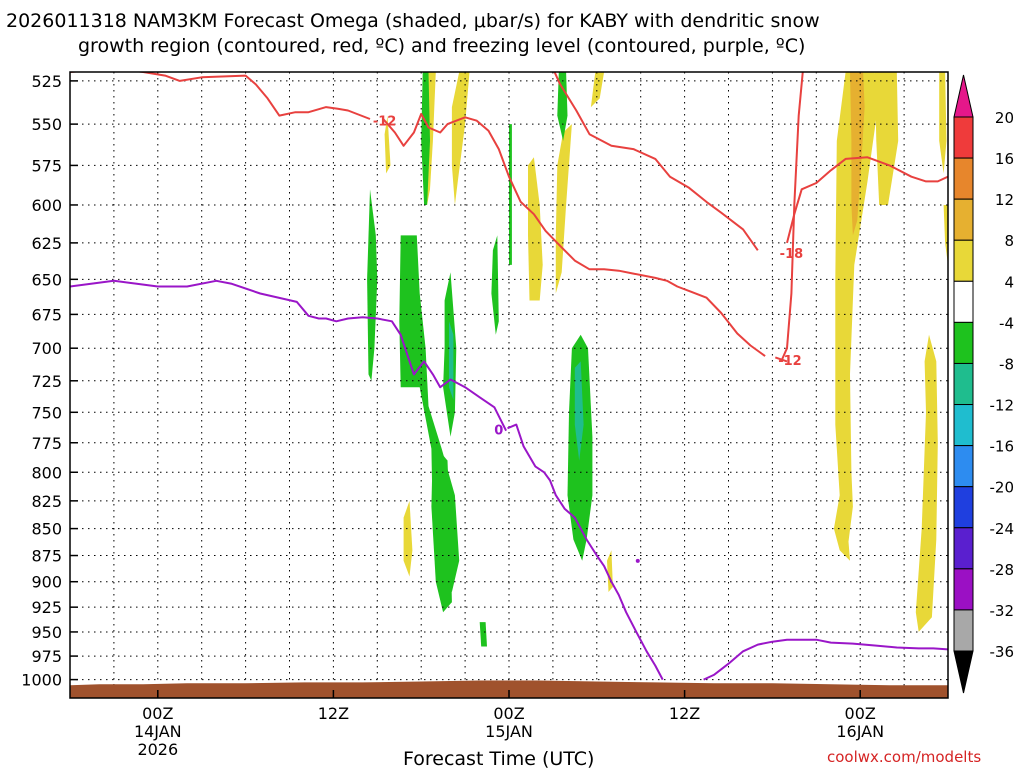 Image resolution: width=1024 pixels, height=768 pixels. I want to click on x-tick-date-0: 14JAN, so click(158, 731).